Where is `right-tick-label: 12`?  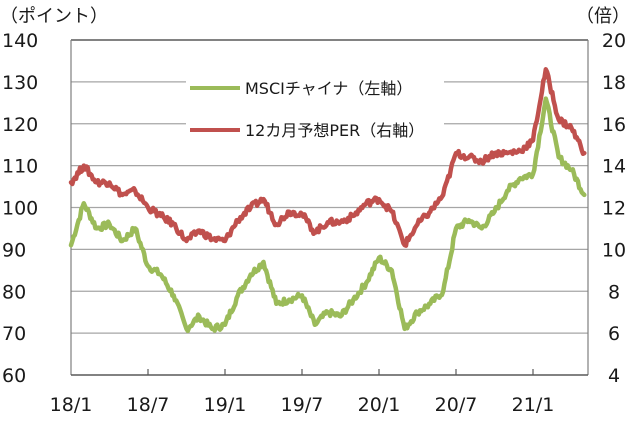
right-tick-label: 12 is located at coordinates (614, 209).